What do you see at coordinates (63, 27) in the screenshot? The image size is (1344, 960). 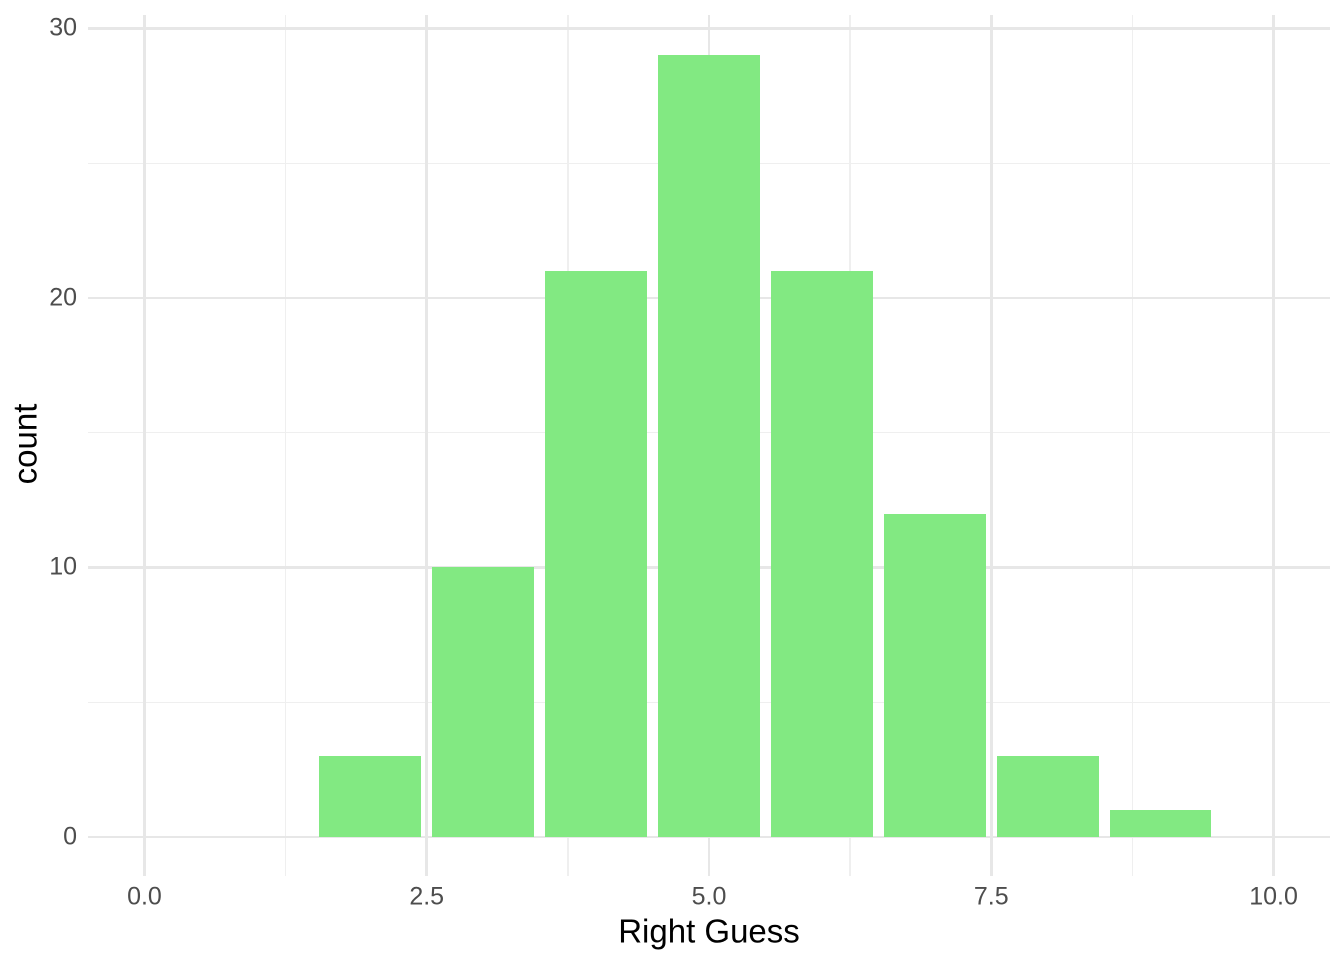 I see `y-tick-label: 30` at bounding box center [63, 27].